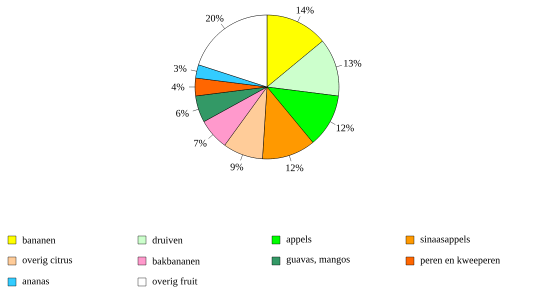 This screenshot has height=300, width=544. What do you see at coordinates (39, 240) in the screenshot?
I see `legend-label: bananen` at bounding box center [39, 240].